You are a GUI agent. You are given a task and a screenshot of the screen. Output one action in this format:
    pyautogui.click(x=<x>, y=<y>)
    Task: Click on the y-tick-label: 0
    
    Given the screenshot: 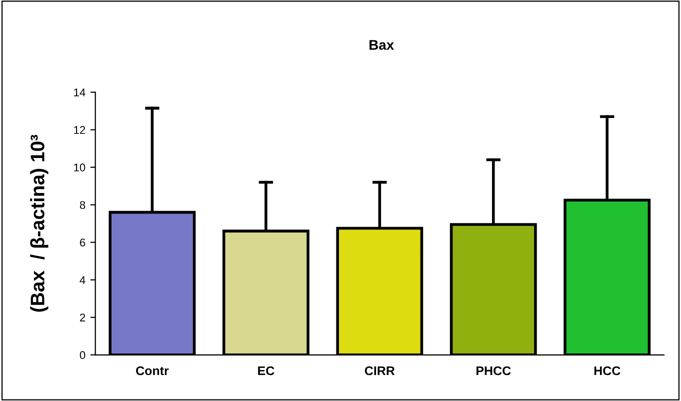 What is the action you would take?
    pyautogui.click(x=83, y=355)
    